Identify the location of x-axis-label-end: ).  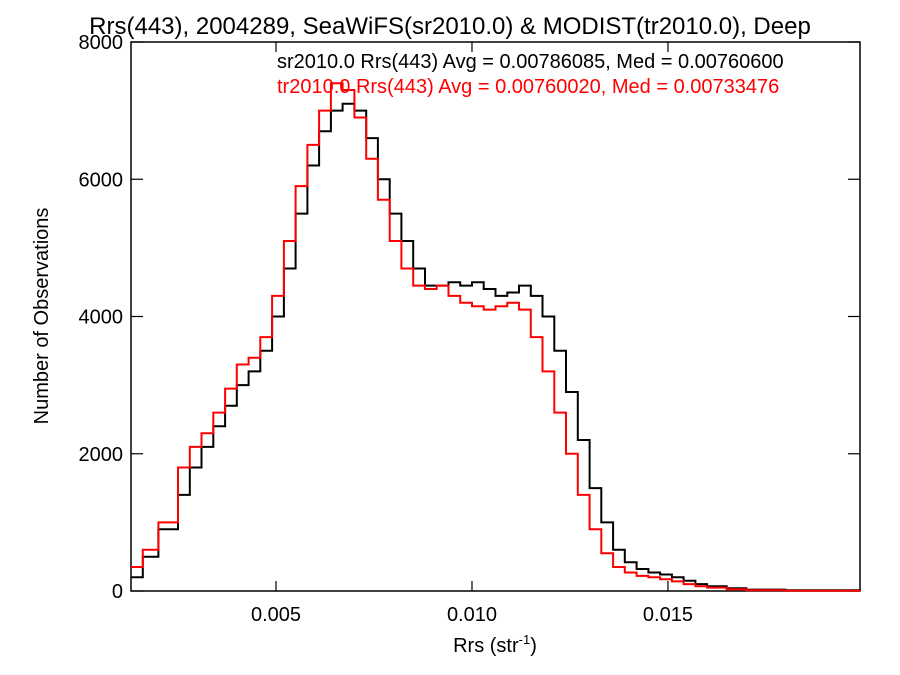
(533, 646).